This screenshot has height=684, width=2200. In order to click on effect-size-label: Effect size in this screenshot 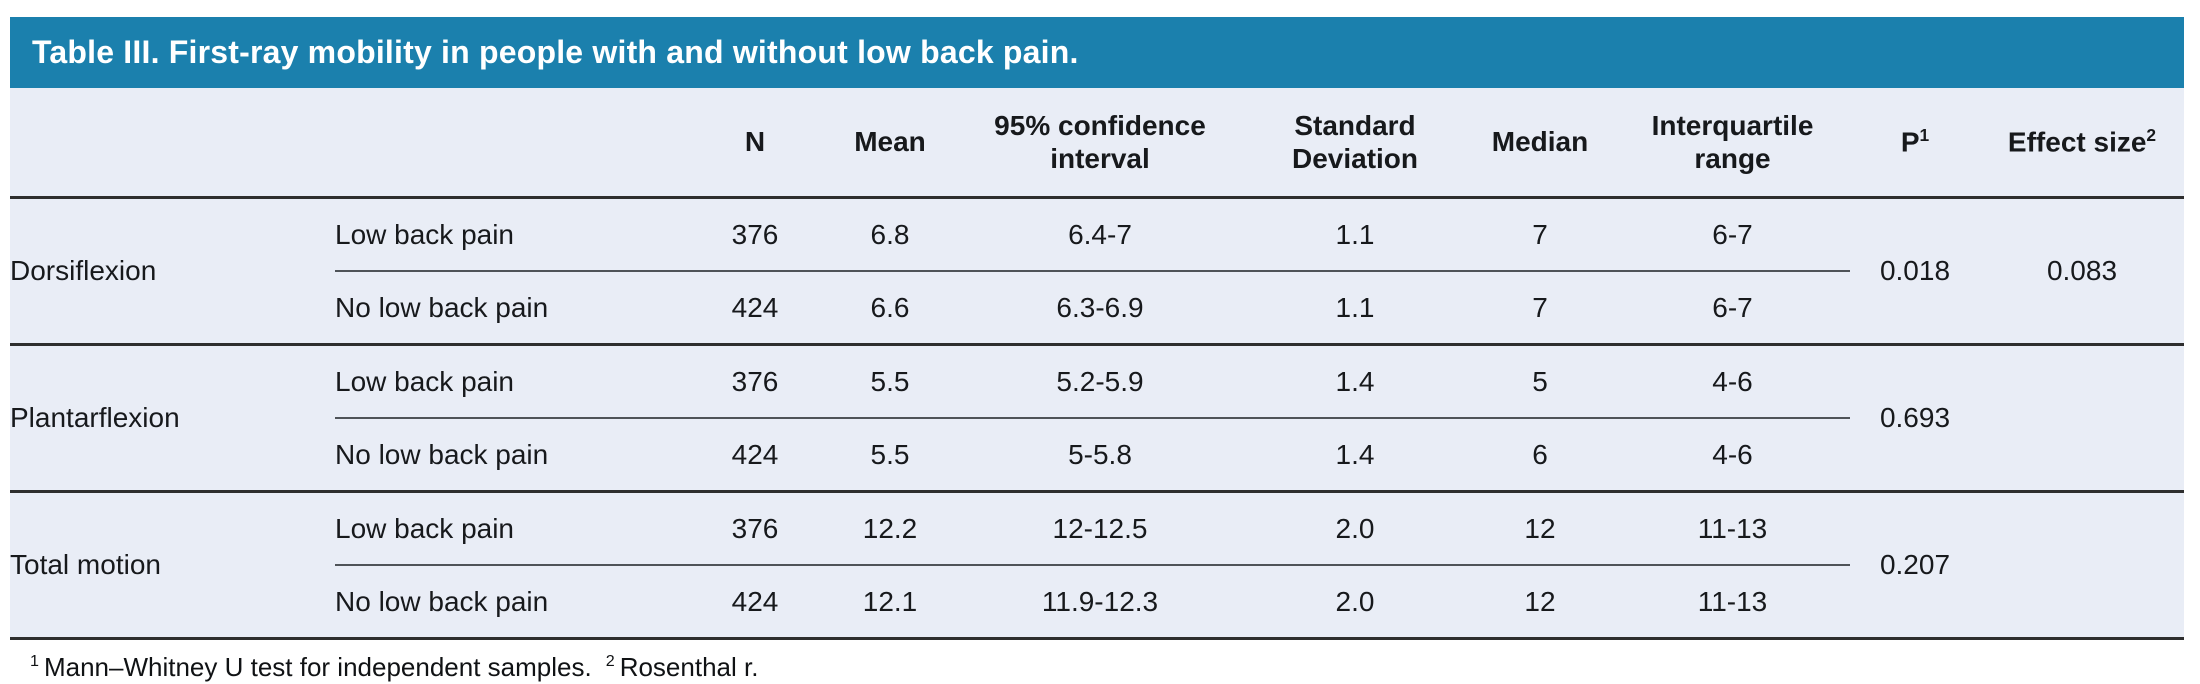, I will do `click(2077, 142)`.